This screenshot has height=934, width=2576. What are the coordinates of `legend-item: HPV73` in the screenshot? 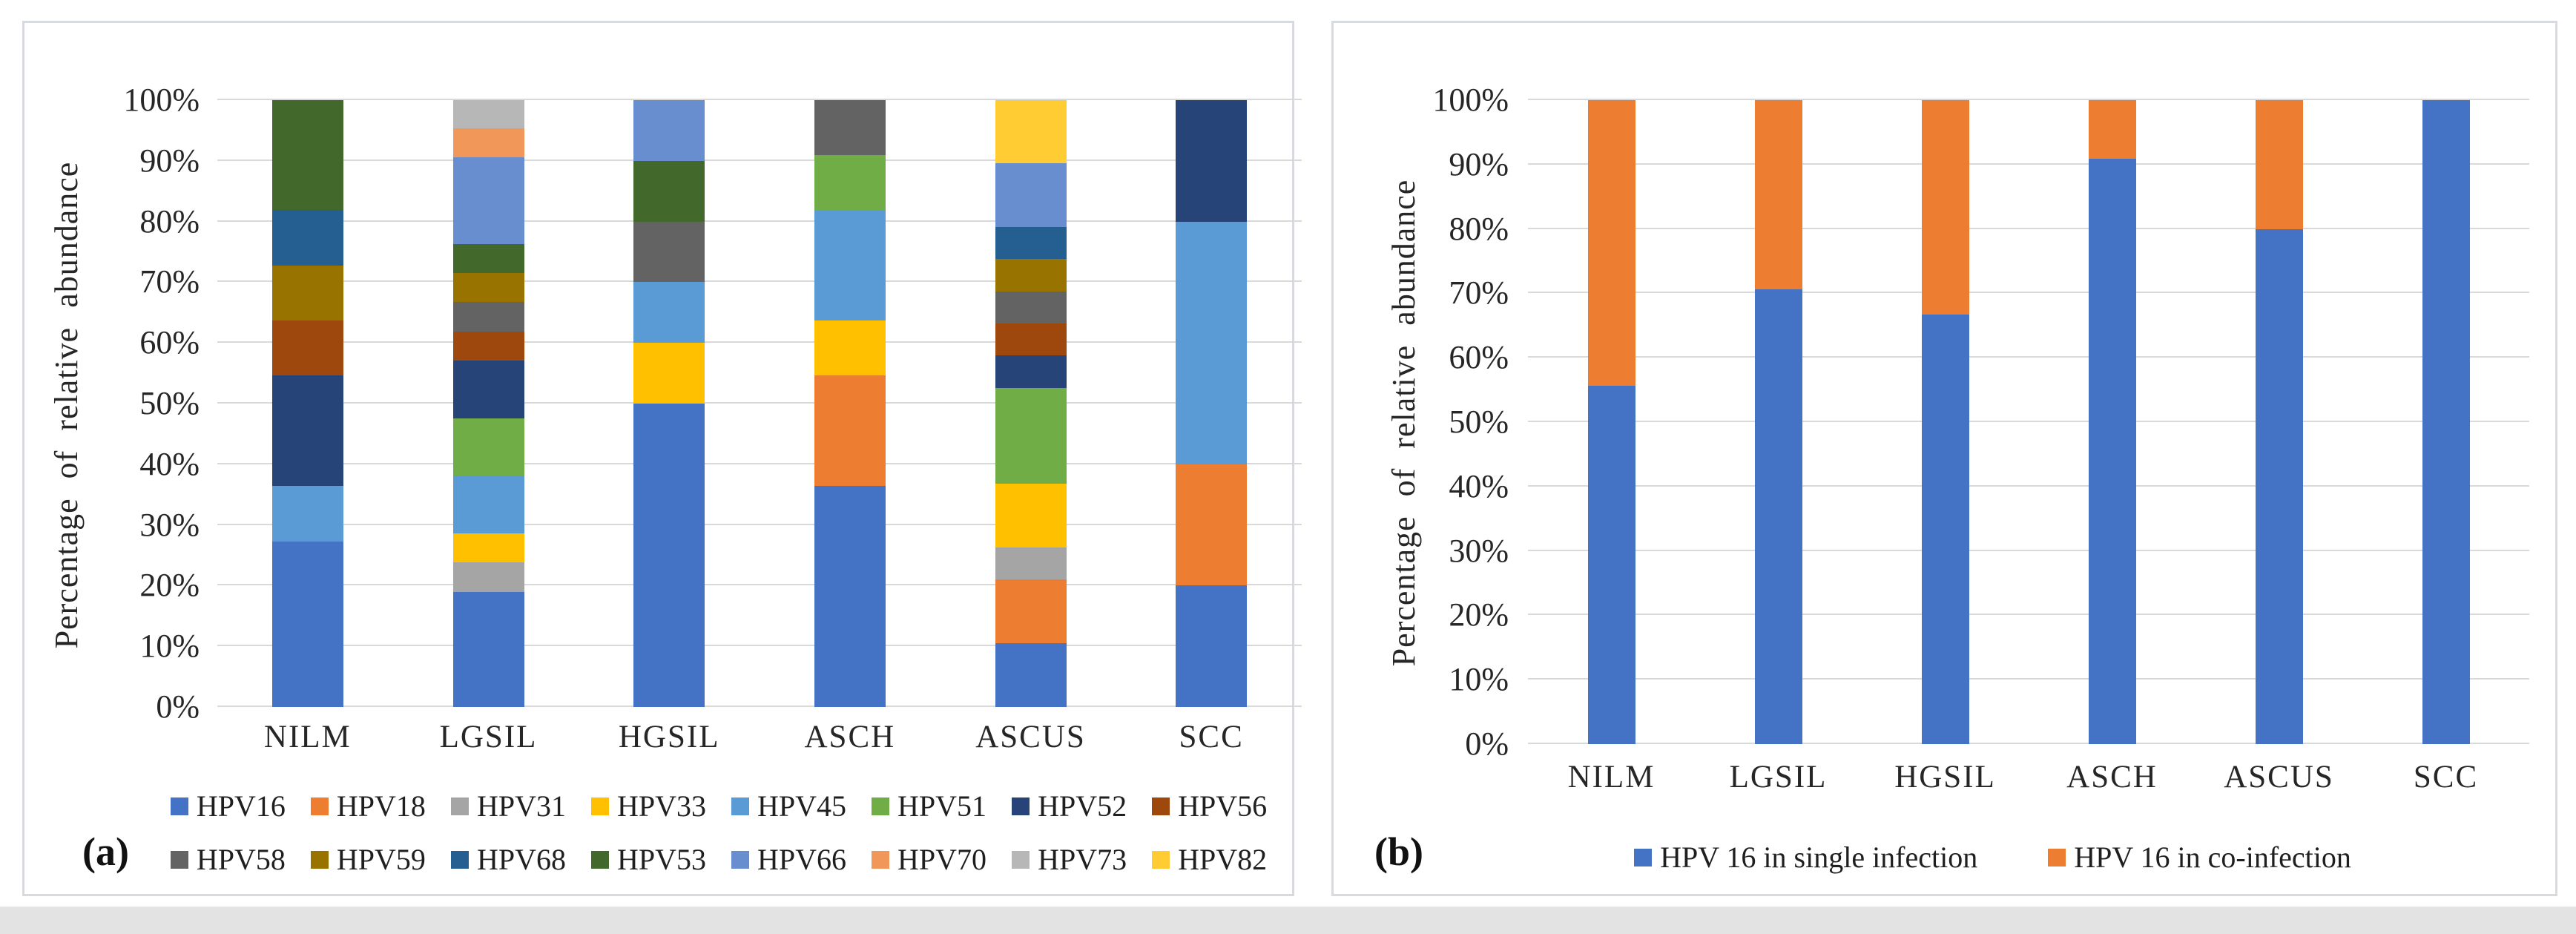 It's located at (1069, 859).